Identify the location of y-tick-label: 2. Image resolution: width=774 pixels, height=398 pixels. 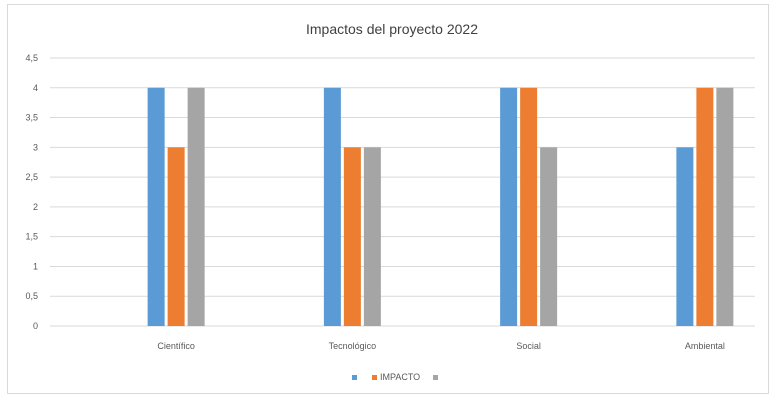
(35, 207).